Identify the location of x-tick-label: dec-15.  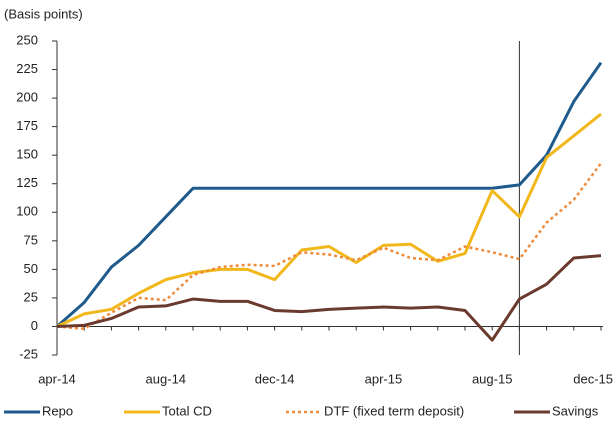
(593, 378).